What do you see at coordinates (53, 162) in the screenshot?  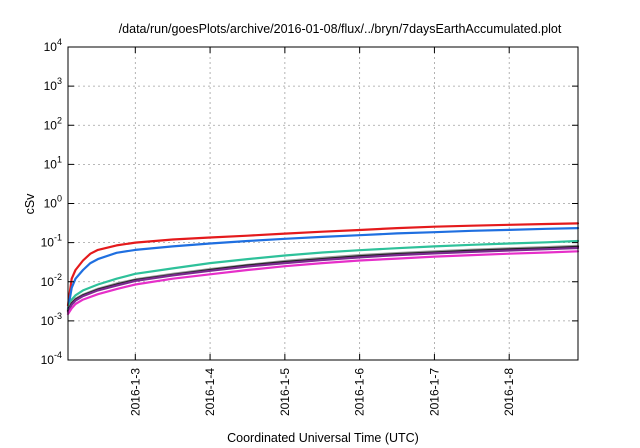 I see `y-tick-label: 10¹` at bounding box center [53, 162].